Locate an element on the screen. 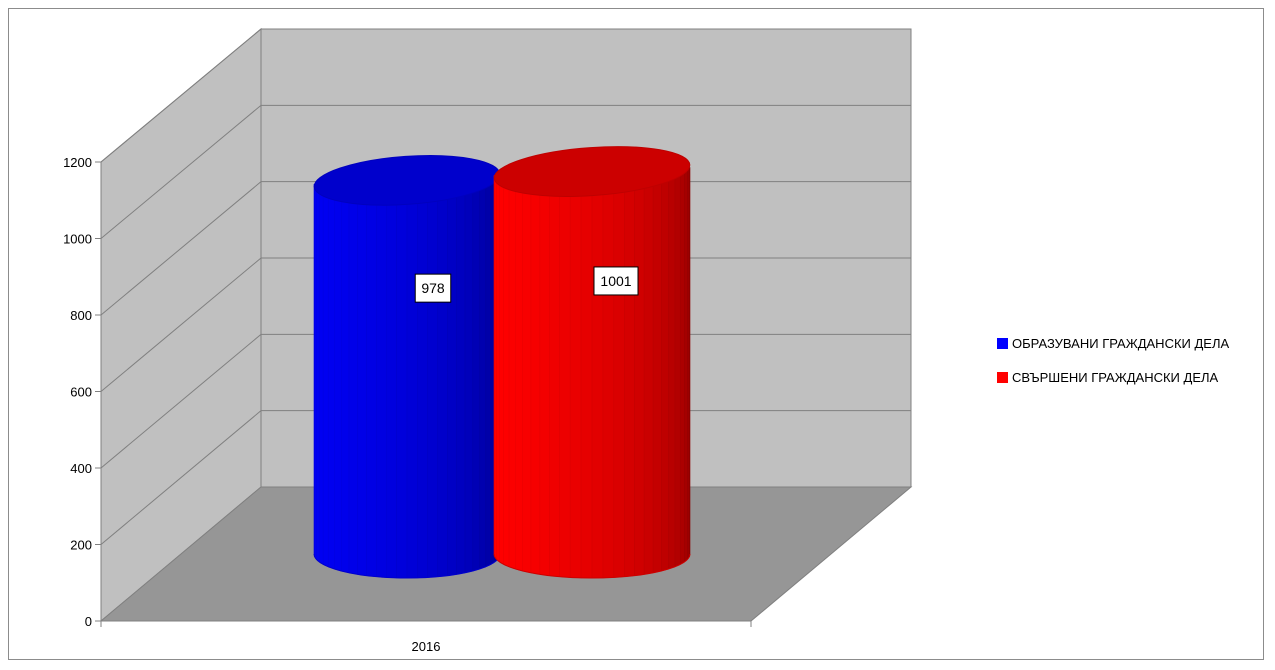 The width and height of the screenshot is (1275, 670). y-tick-label: 200 is located at coordinates (81, 545).